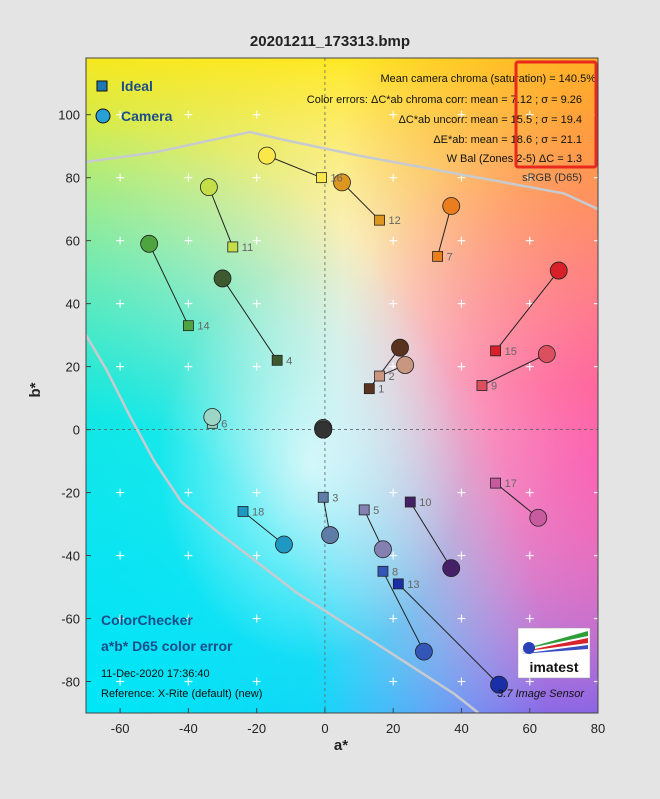 The height and width of the screenshot is (799, 660). What do you see at coordinates (330, 41) in the screenshot?
I see `chart-title: 20201211_173313.bmp` at bounding box center [330, 41].